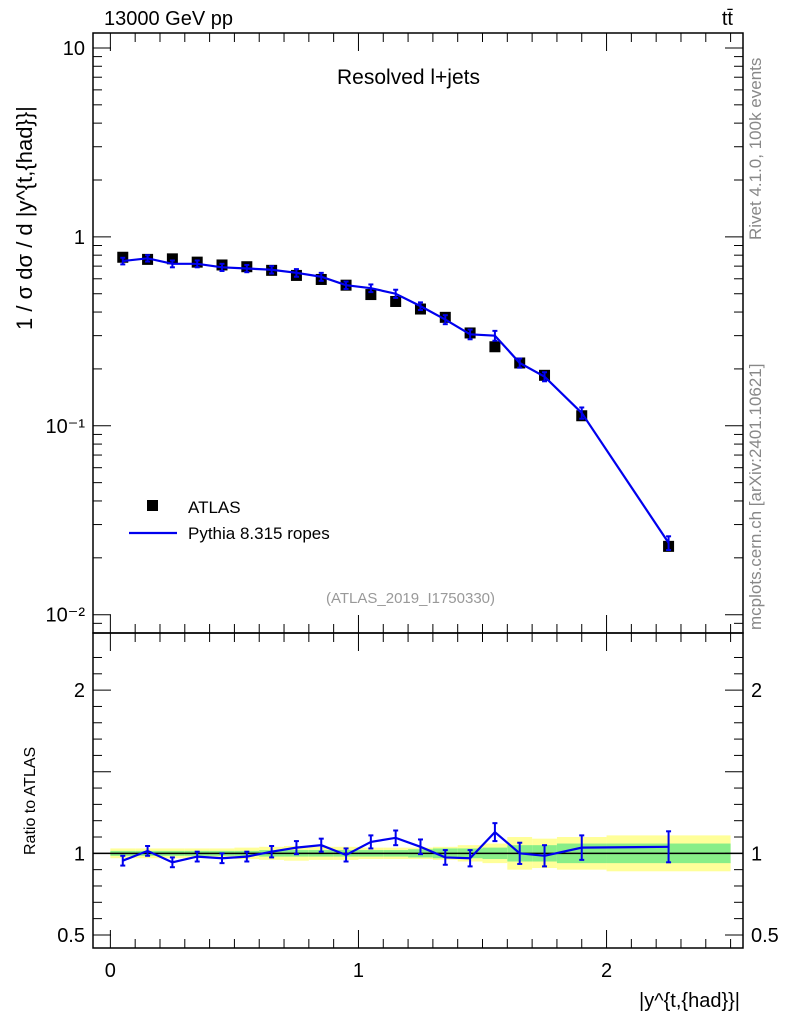  What do you see at coordinates (79, 691) in the screenshot?
I see `ratio-y-tick-label: 2` at bounding box center [79, 691].